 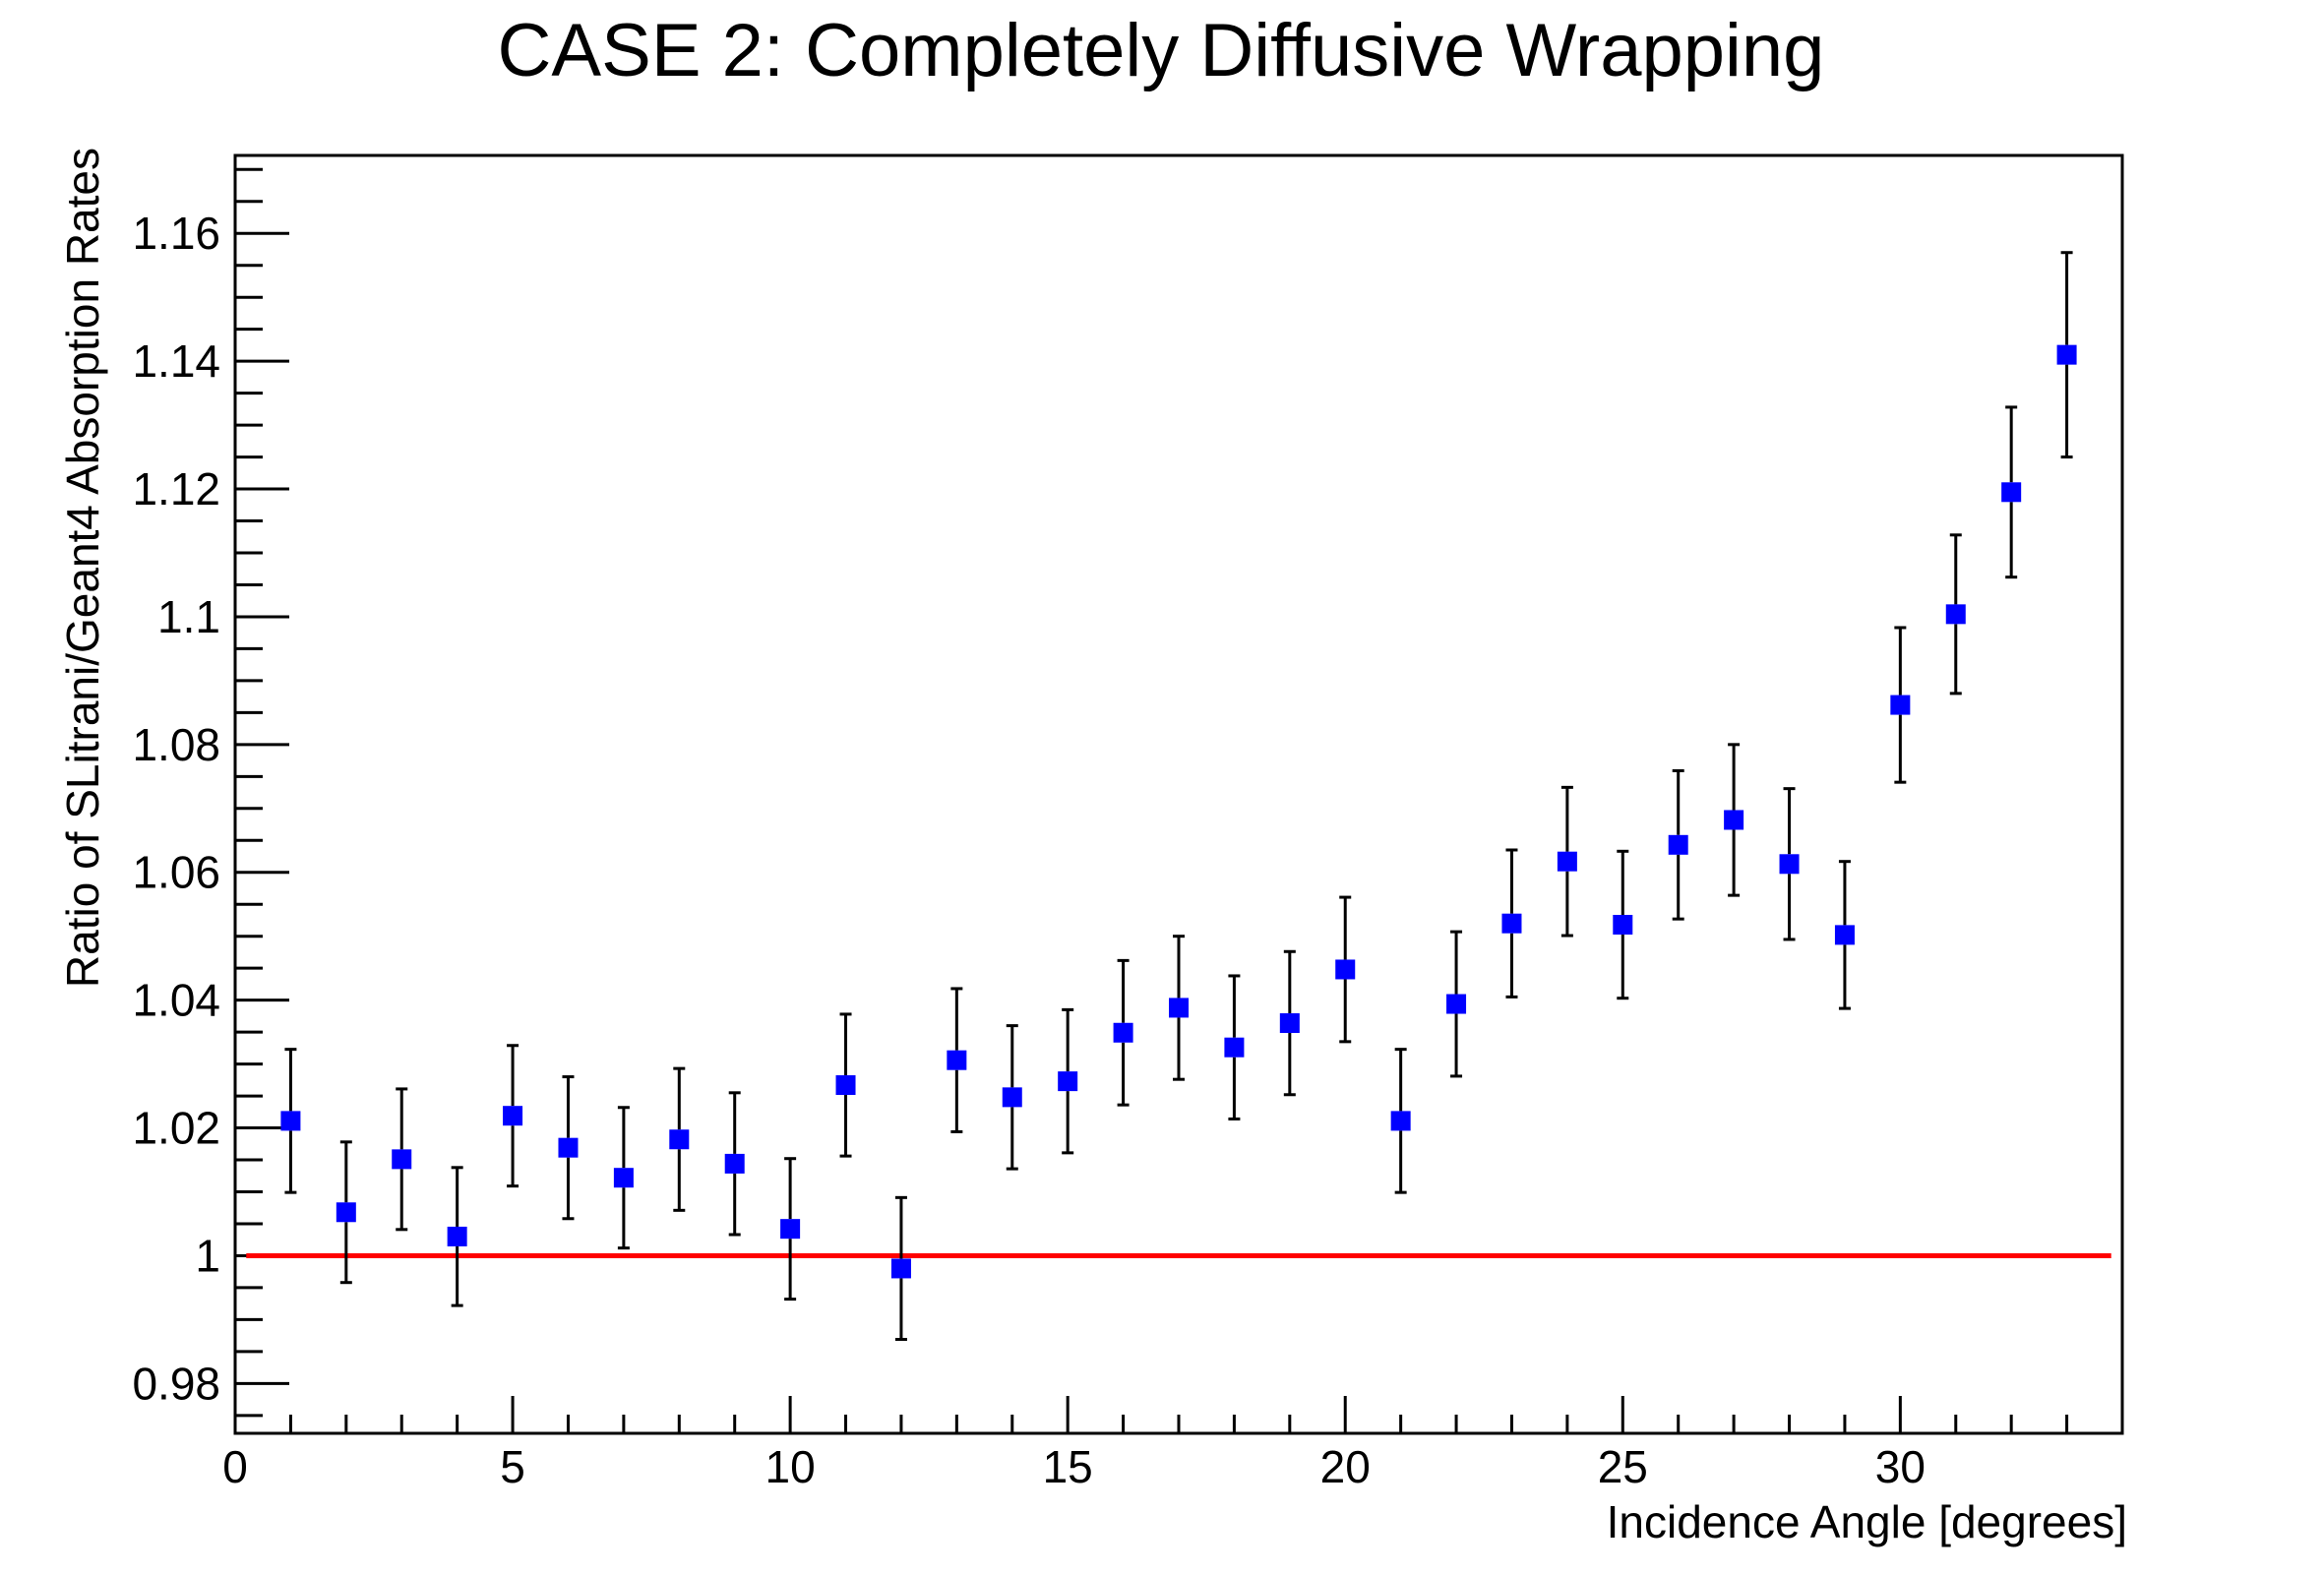 I want to click on y-tick-label: 1.12, so click(x=176, y=489).